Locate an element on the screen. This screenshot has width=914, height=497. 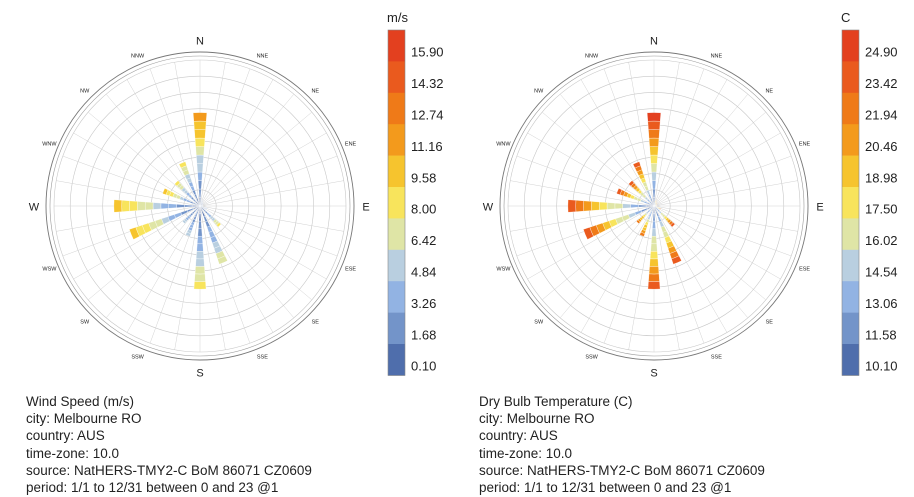
info-timezone: time-zone: 10.0 is located at coordinates (73, 453).